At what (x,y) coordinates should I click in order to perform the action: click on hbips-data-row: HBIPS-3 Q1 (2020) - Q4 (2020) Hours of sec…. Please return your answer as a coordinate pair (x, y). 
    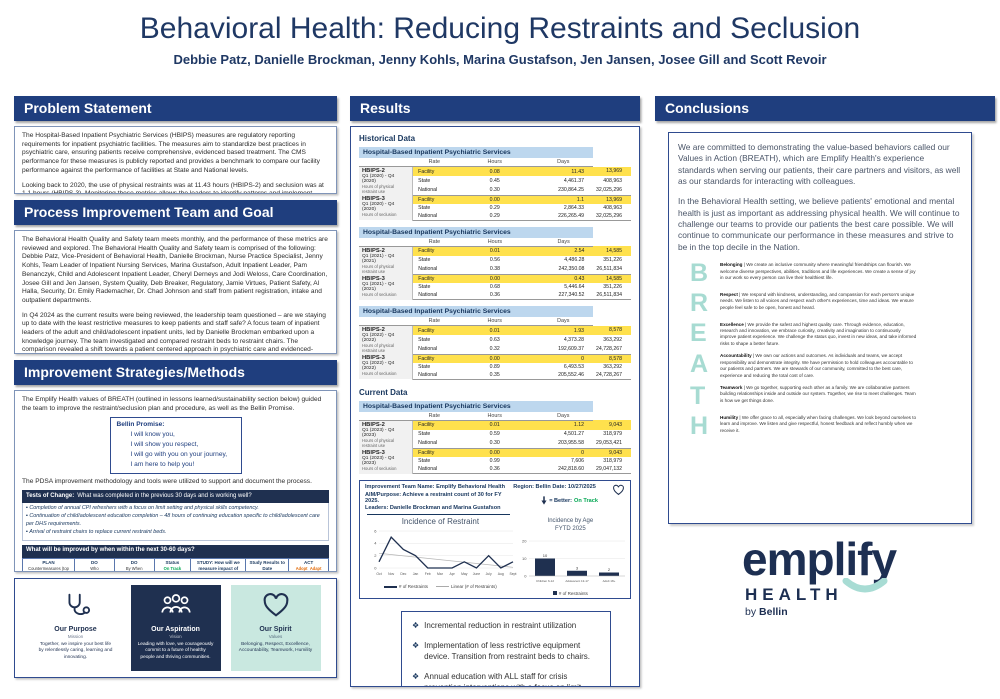
    Looking at the image, I should click on (495, 207).